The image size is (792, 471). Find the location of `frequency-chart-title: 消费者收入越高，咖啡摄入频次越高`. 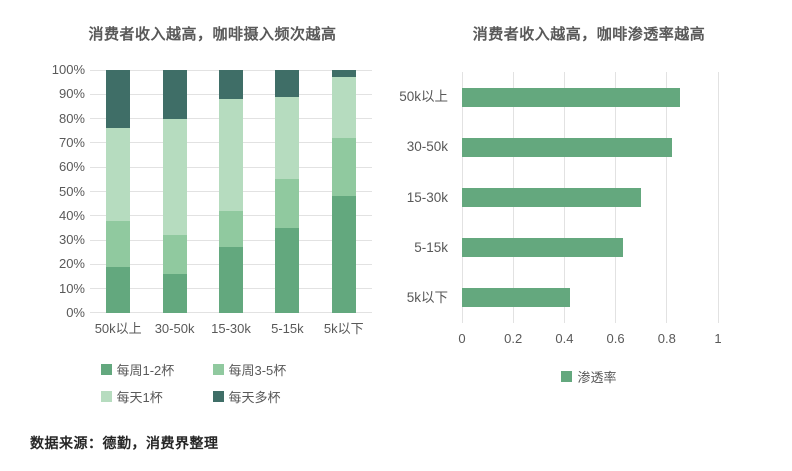

frequency-chart-title: 消费者收入越高，咖啡摄入频次越高 is located at coordinates (212, 34).